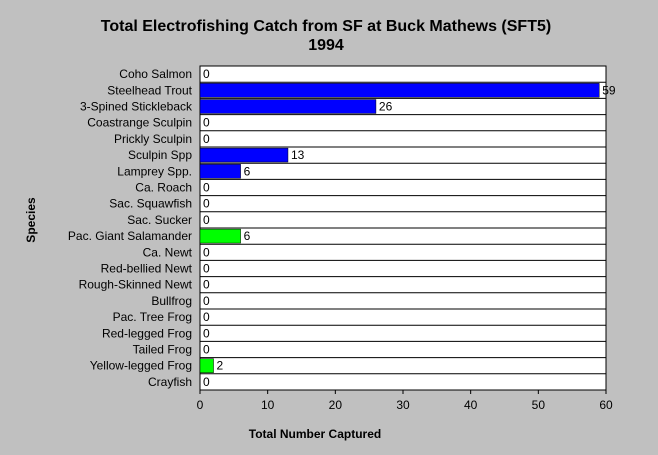 This screenshot has height=455, width=658. What do you see at coordinates (220, 366) in the screenshot?
I see `data-label: 2` at bounding box center [220, 366].